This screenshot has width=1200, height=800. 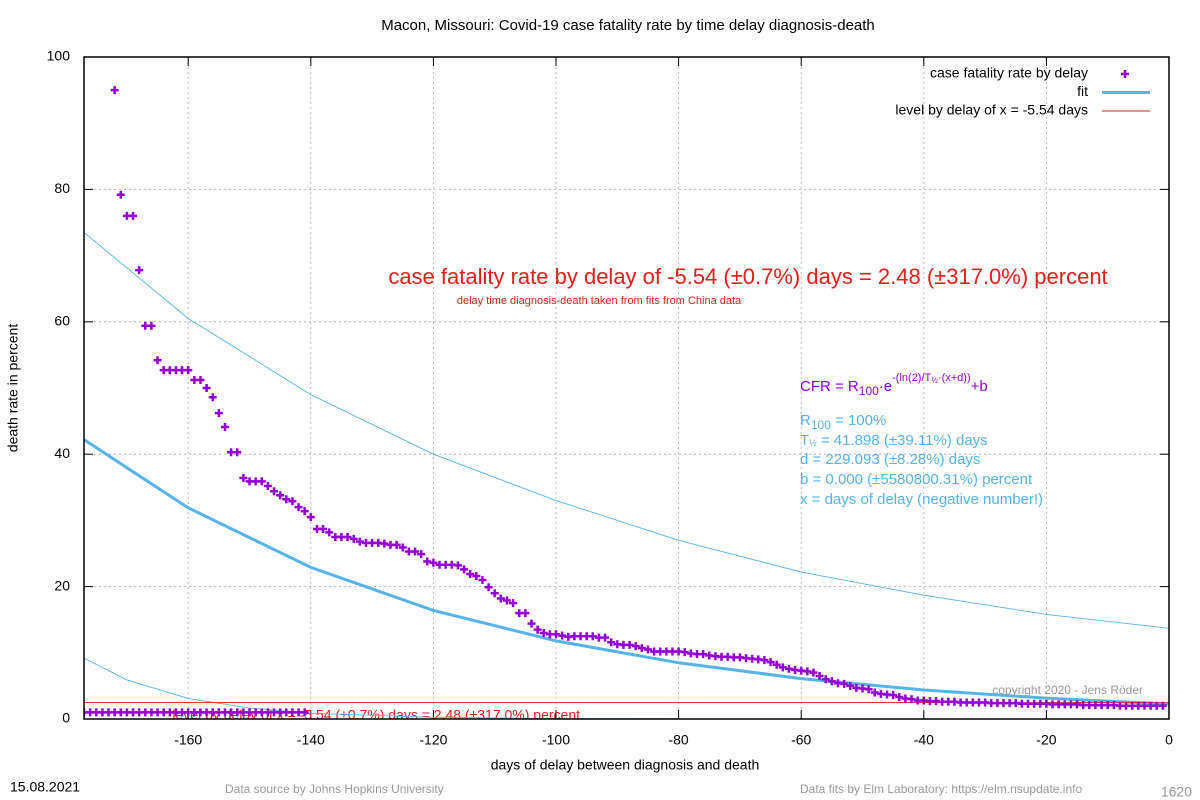 What do you see at coordinates (66, 718) in the screenshot?
I see `y-tick-label: 0` at bounding box center [66, 718].